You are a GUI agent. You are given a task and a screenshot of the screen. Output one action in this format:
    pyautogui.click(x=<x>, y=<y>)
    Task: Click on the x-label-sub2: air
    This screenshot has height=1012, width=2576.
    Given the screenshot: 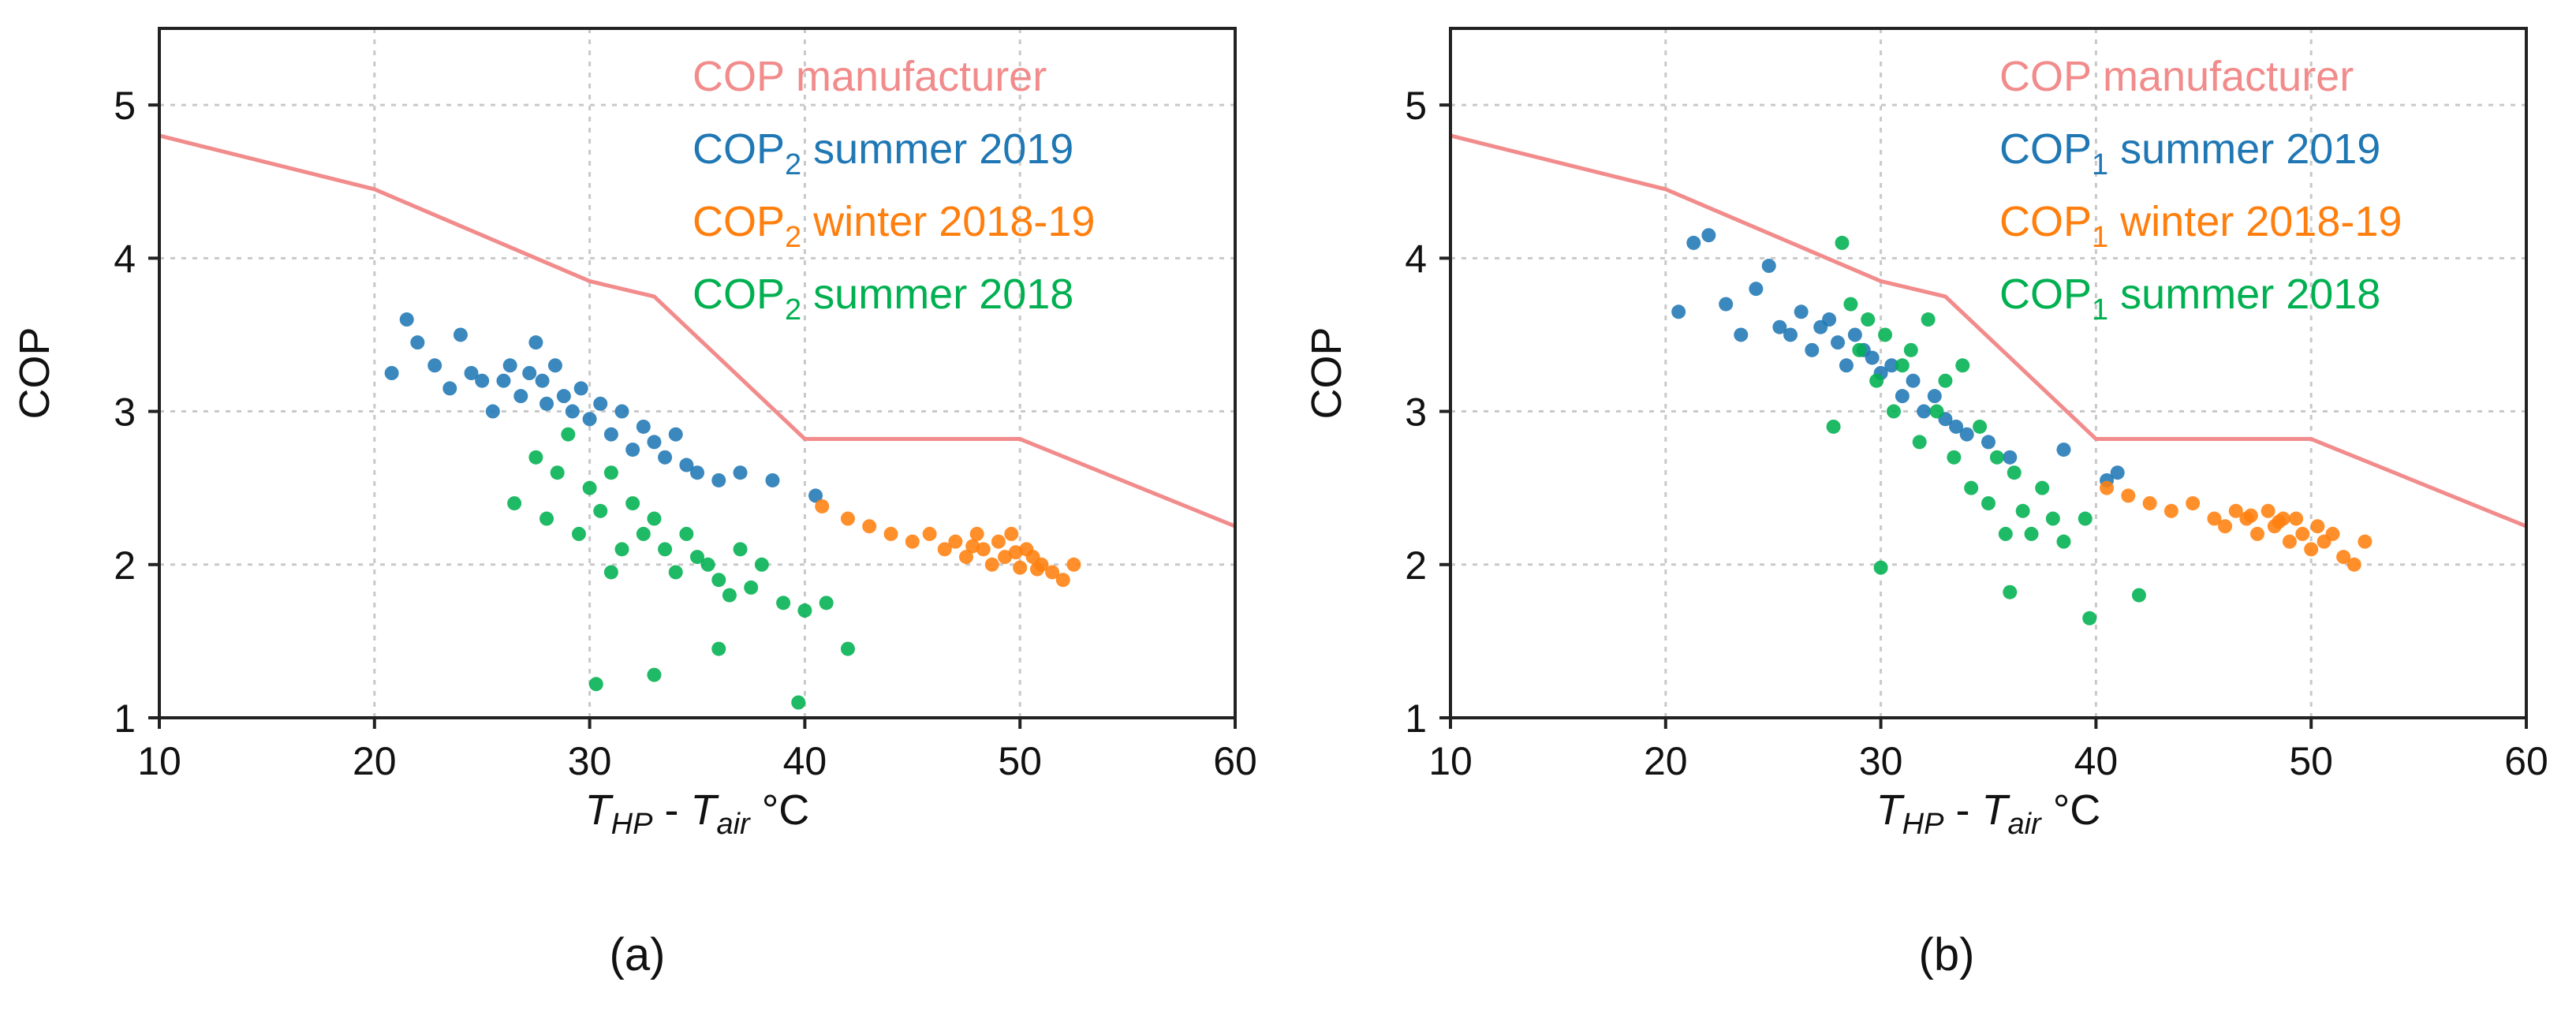 What is the action you would take?
    pyautogui.click(x=733, y=824)
    